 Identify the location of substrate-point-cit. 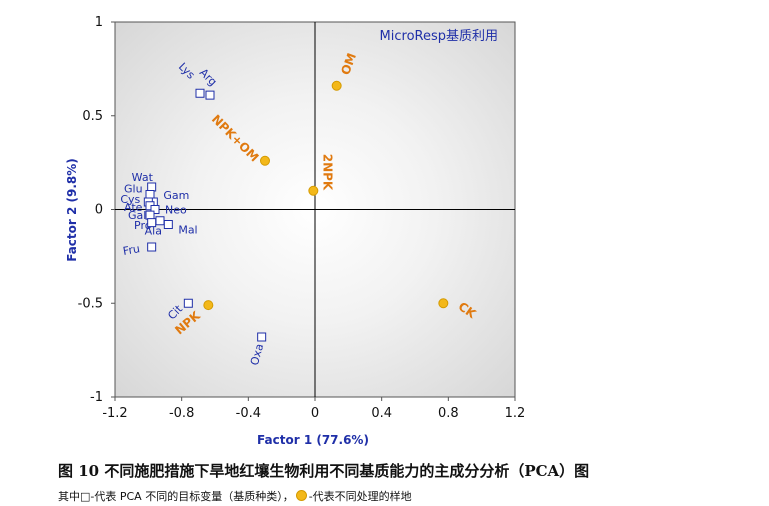
(188, 303).